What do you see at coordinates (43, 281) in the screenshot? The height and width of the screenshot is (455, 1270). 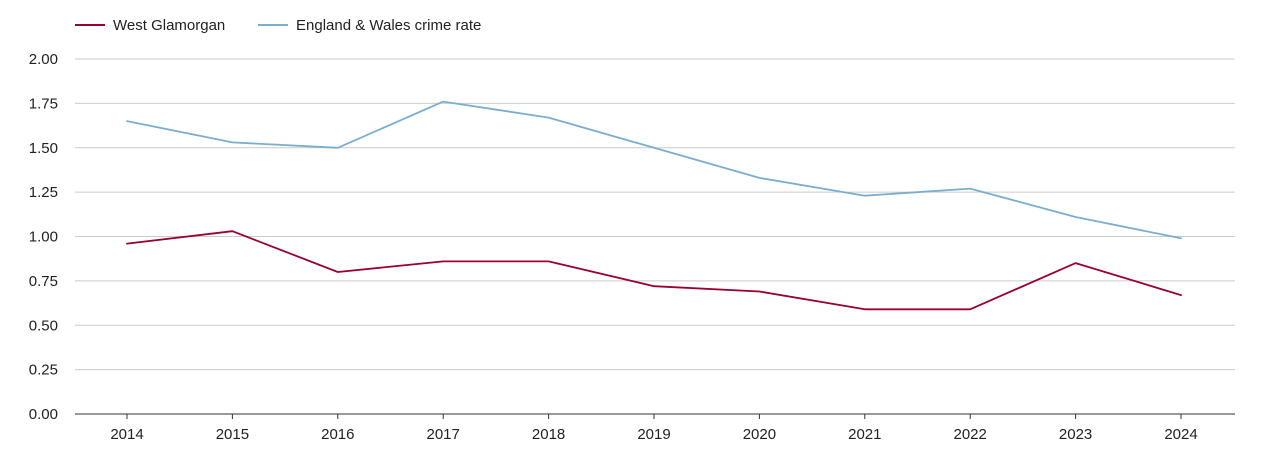 I see `y-tick-label: 0.75` at bounding box center [43, 281].